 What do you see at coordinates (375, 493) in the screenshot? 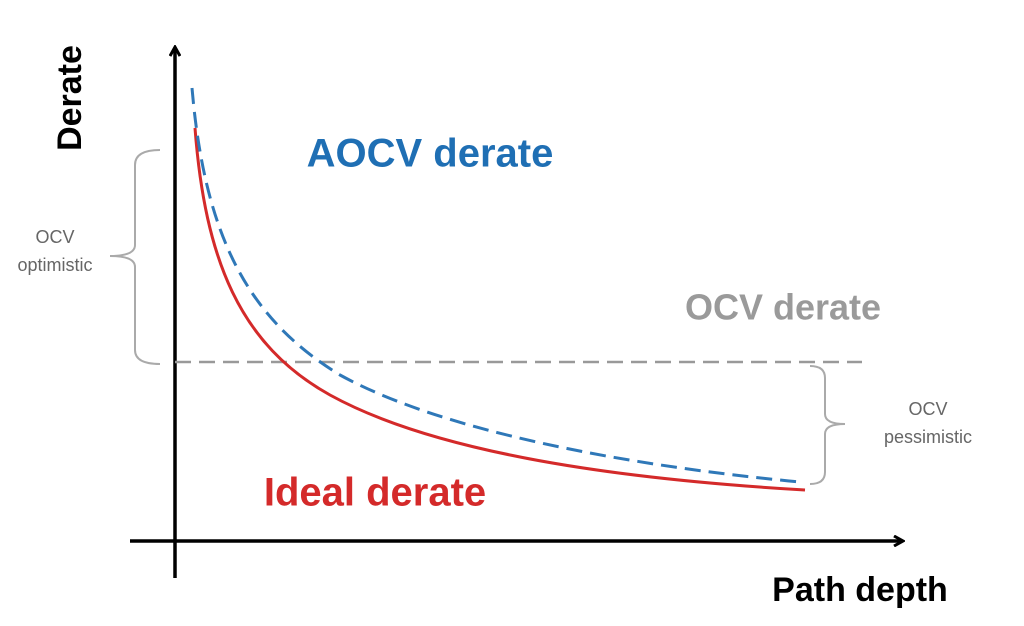
I see `ideal-label: Ideal derate` at bounding box center [375, 493].